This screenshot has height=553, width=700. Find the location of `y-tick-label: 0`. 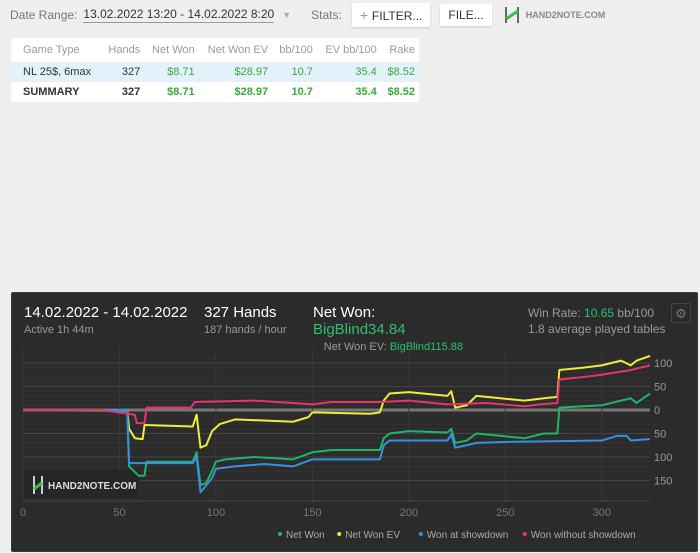

y-tick-label: 0 is located at coordinates (657, 411).